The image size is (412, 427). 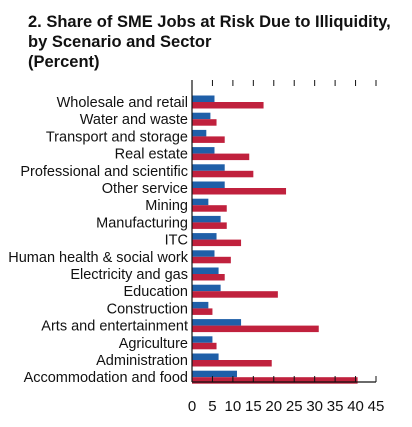 I want to click on category-label-16: Accommodation and food, so click(x=106, y=378).